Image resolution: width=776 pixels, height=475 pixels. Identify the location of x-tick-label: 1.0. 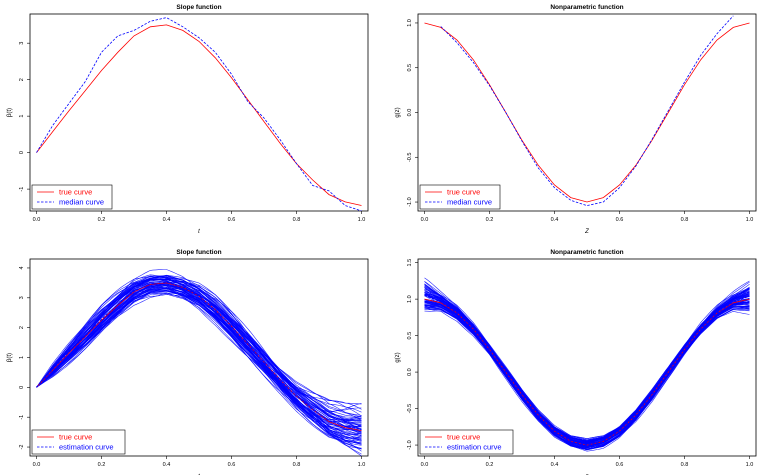
(362, 220).